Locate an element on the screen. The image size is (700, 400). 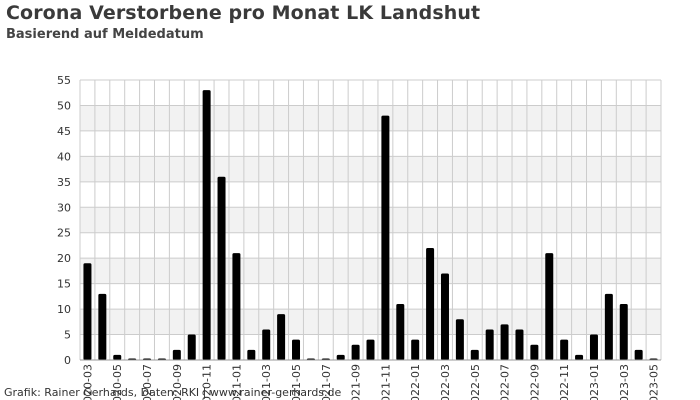
x-tick-label: 2022-11 is located at coordinates (564, 382).